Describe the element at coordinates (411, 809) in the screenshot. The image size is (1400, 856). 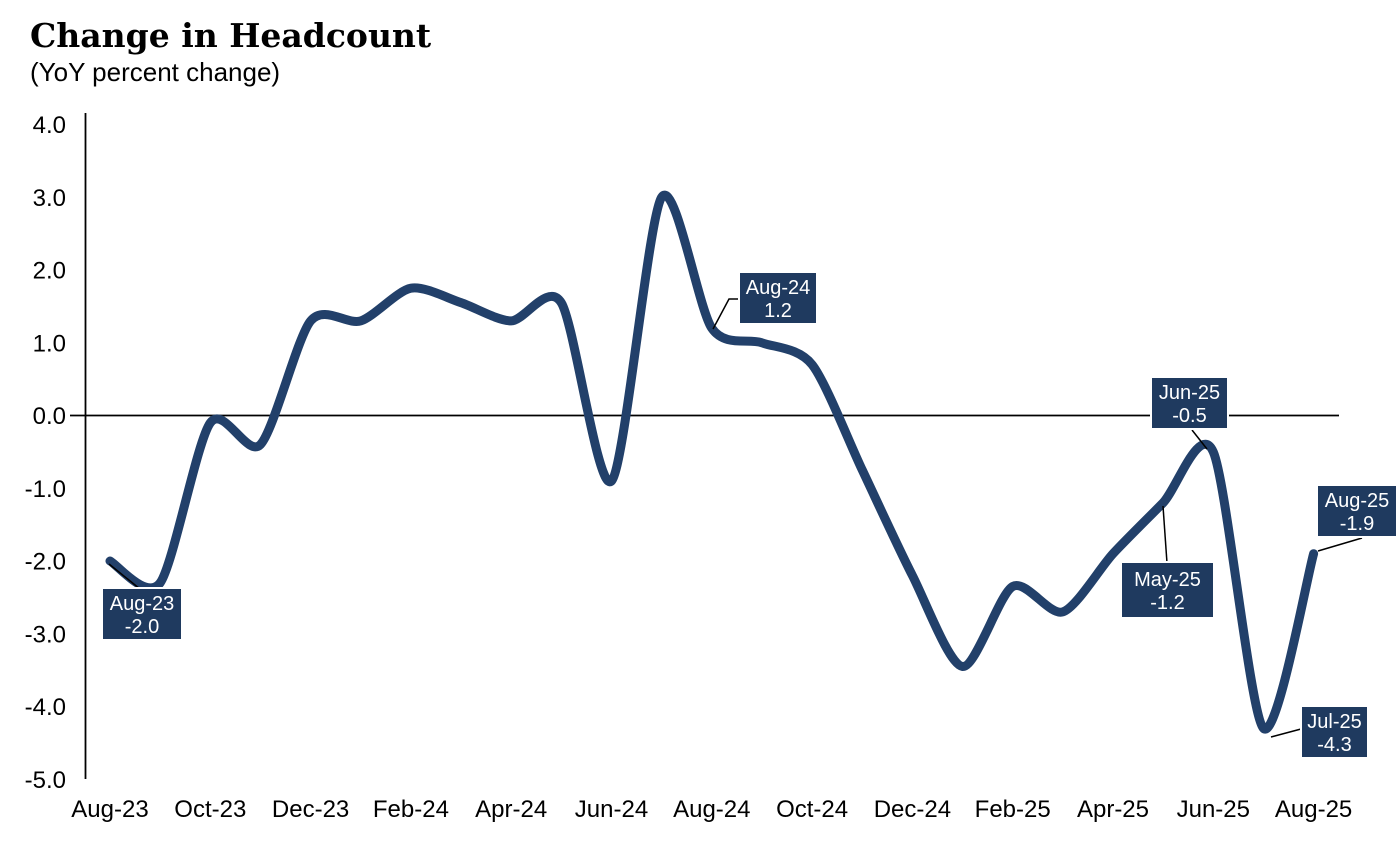
I see `x-tick-label: Feb-24` at that location.